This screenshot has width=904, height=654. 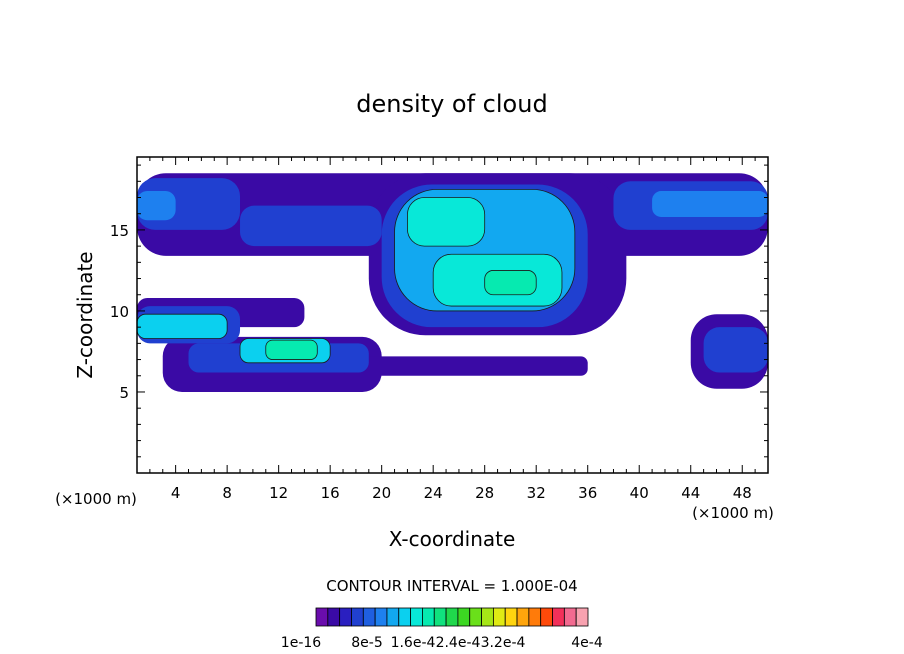 I want to click on x-tick-label: 24, so click(x=433, y=493).